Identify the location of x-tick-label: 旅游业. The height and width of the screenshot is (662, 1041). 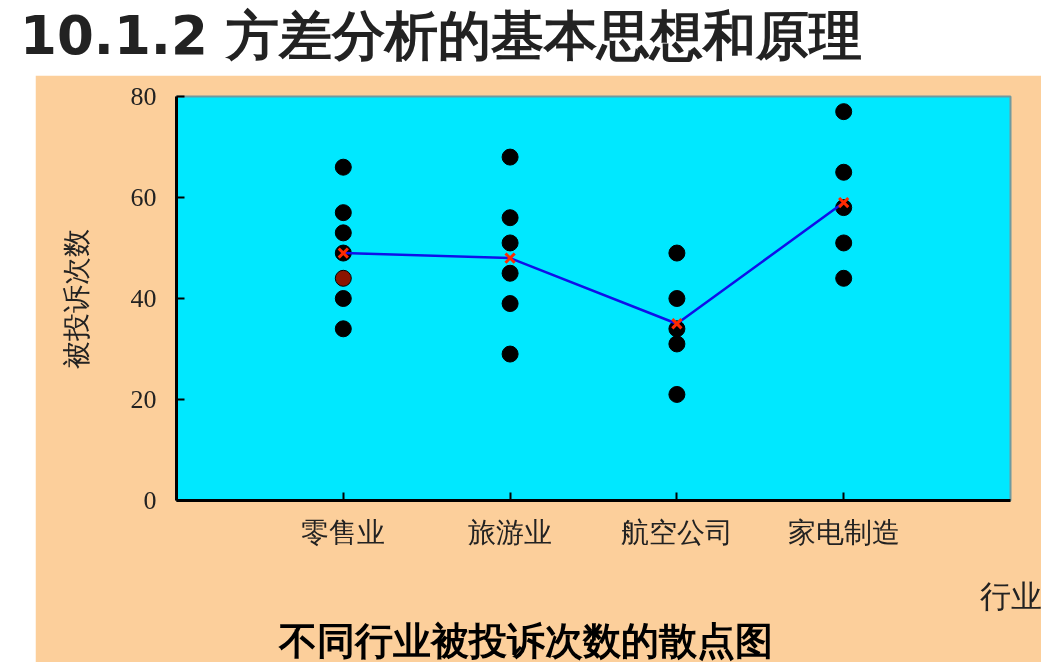
(510, 532).